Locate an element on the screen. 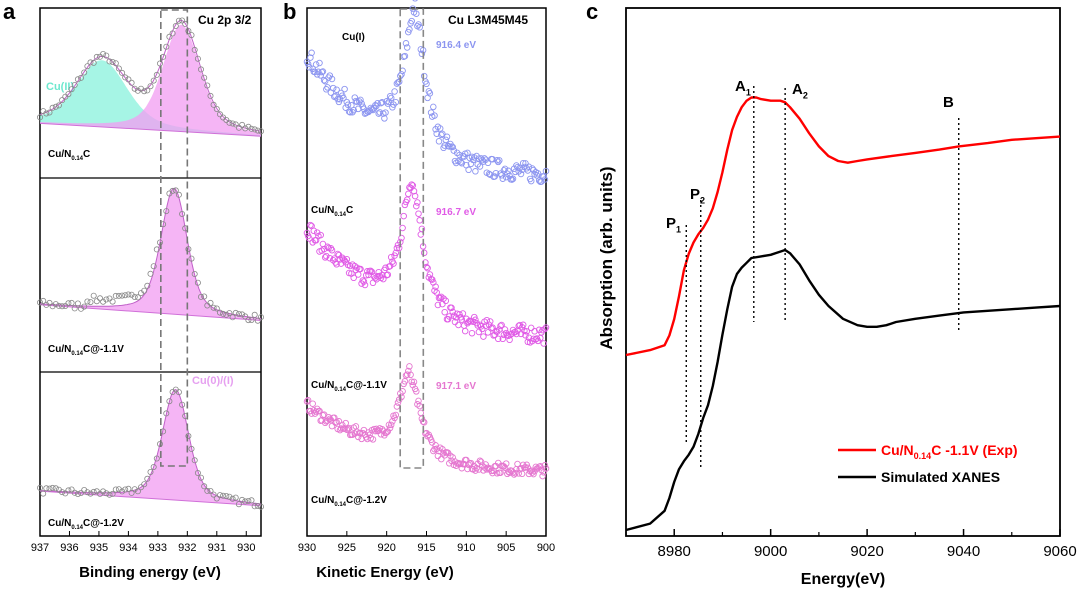 The height and width of the screenshot is (597, 1080). panel-c-feature-label-a2-main: A is located at coordinates (797, 89).